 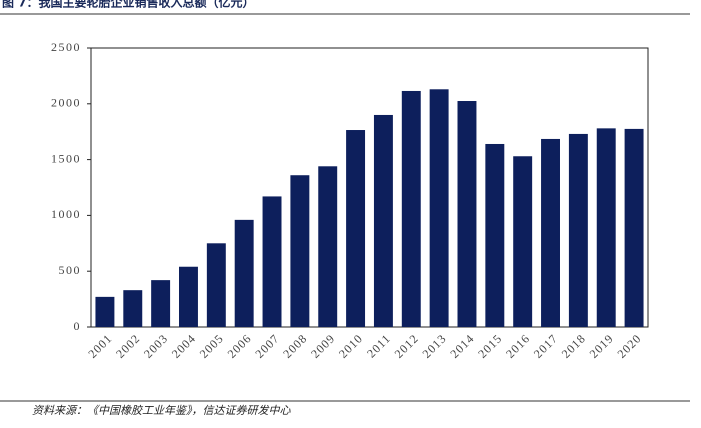 I want to click on x-tick-label: 2012, so click(x=407, y=346).